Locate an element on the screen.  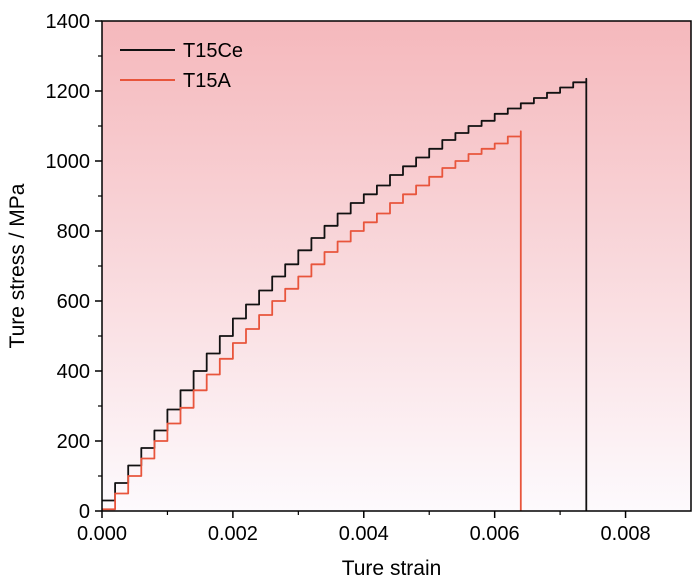
x-tick-label: 0.000 is located at coordinates (102, 534).